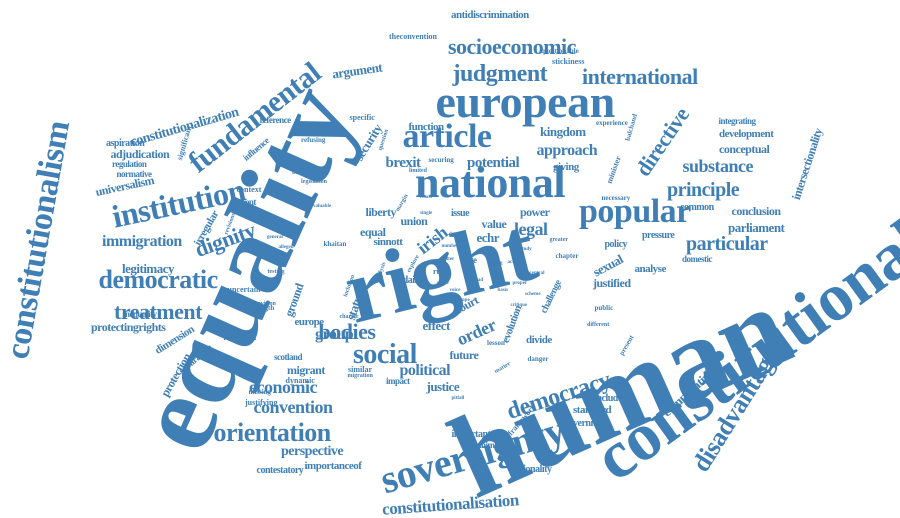 The height and width of the screenshot is (518, 900). I want to click on cloud-word-balchand: balchand, so click(631, 127).